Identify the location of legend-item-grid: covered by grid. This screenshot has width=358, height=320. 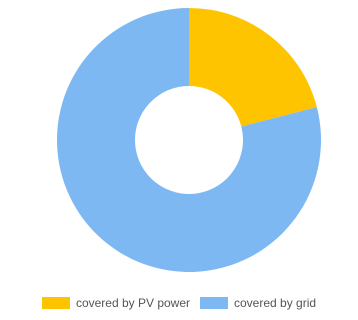
(258, 303).